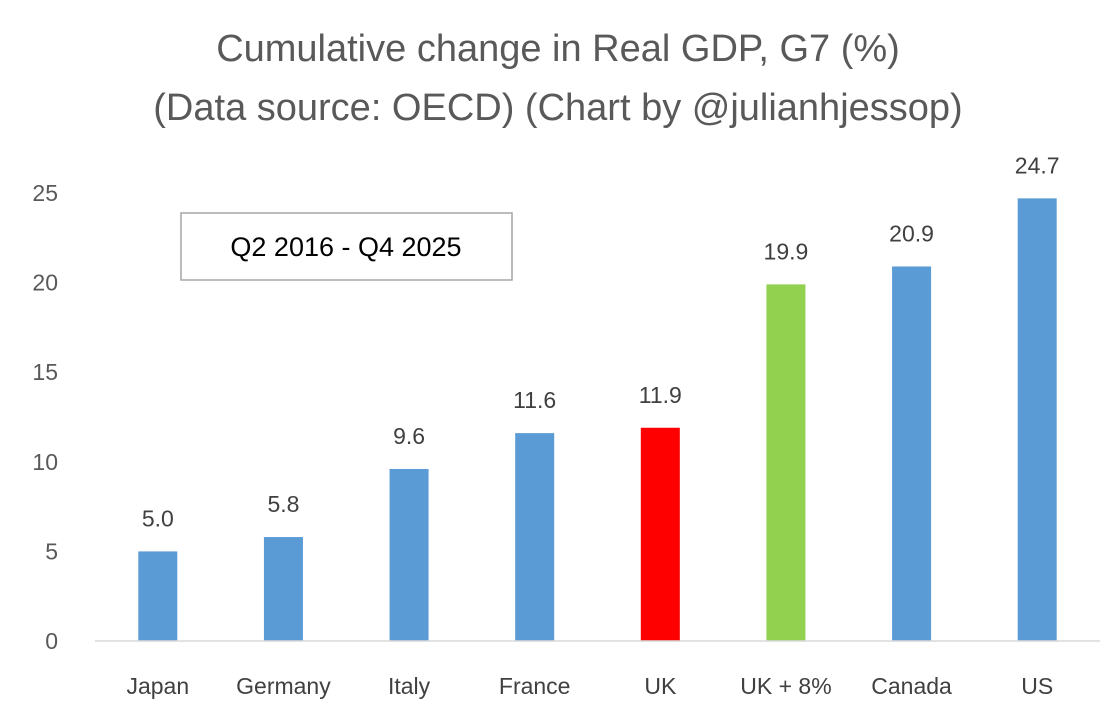 Image resolution: width=1116 pixels, height=715 pixels. What do you see at coordinates (283, 504) in the screenshot?
I see `data-label: 5.8` at bounding box center [283, 504].